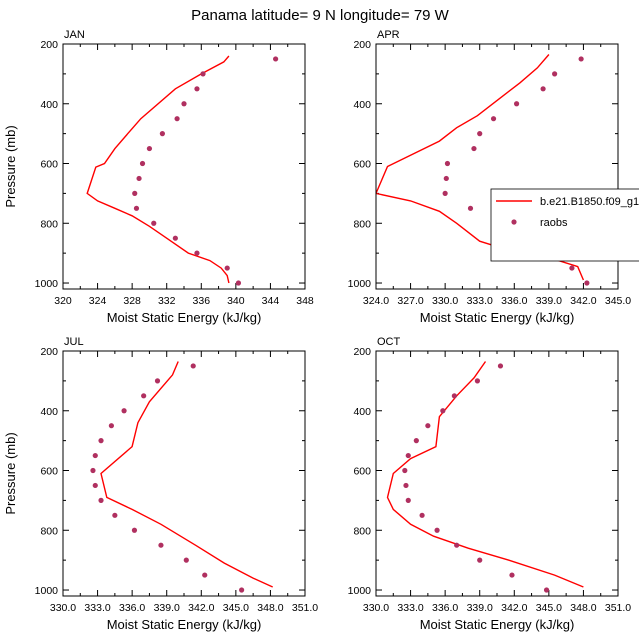 The image size is (639, 639). What do you see at coordinates (589, 202) in the screenshot?
I see `legend-label-model: b.e21.B1850.f09_g1` at bounding box center [589, 202].